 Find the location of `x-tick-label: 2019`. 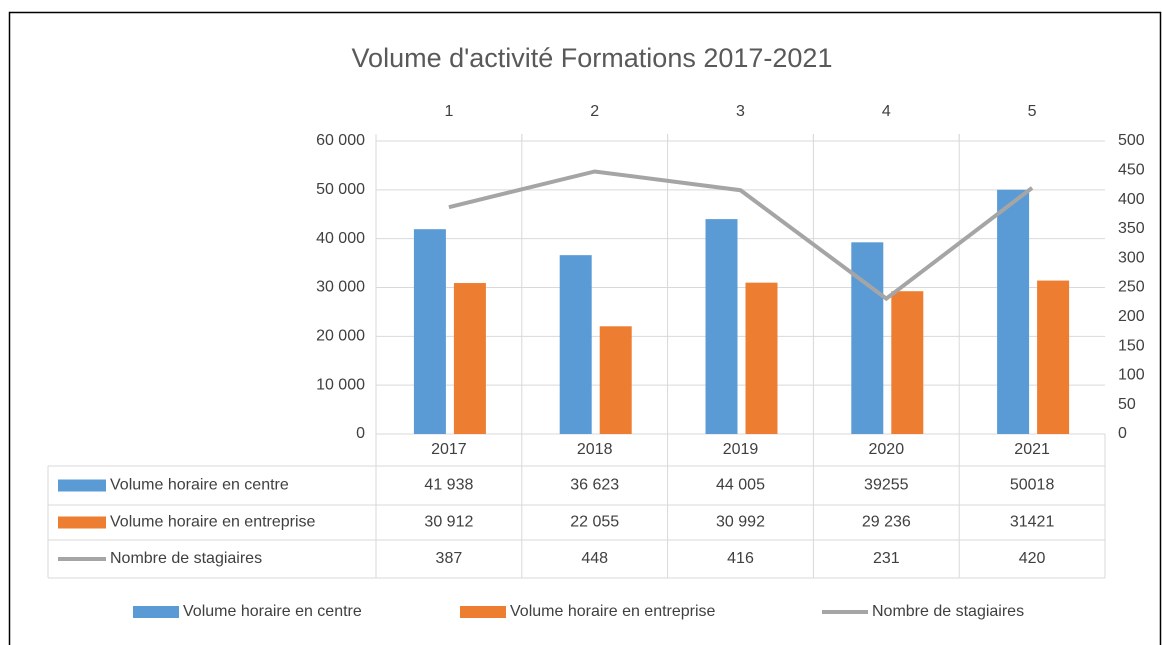

x-tick-label: 2019 is located at coordinates (741, 449).